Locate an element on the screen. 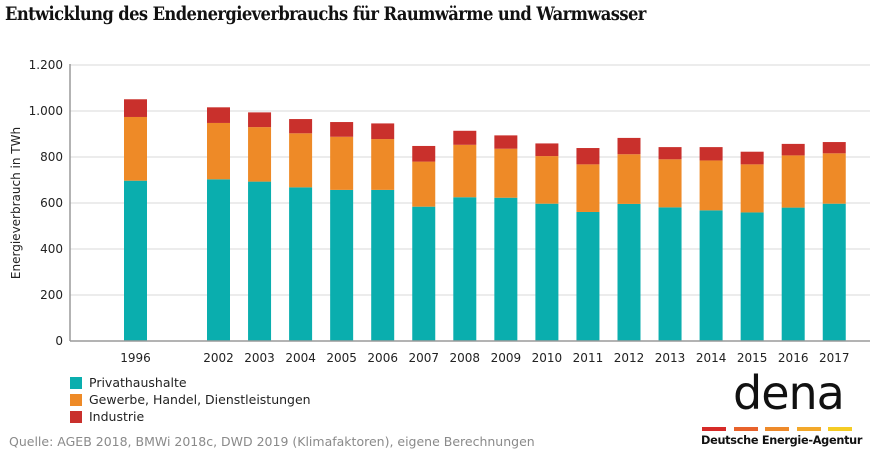  bar-stack-2013 is located at coordinates (670, 244).